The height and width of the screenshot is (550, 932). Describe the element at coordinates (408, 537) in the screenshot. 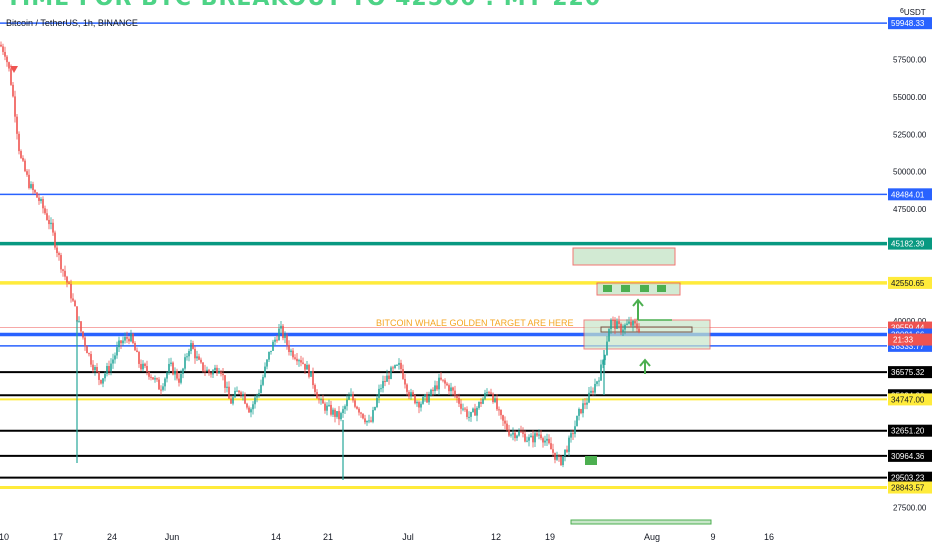

I see `time-tick-label: Jul` at that location.